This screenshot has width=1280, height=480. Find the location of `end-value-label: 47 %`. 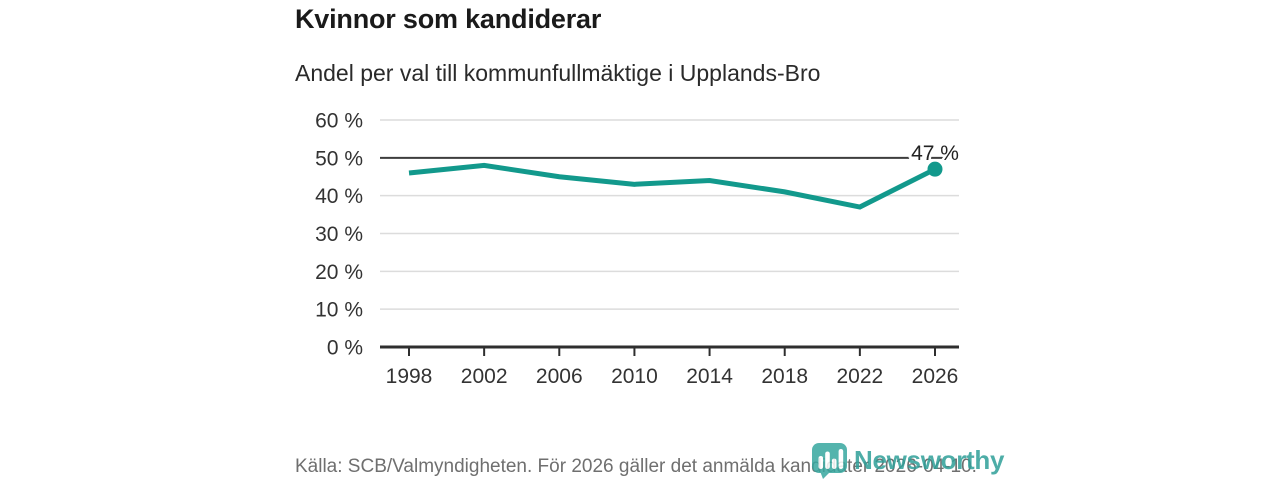

end-value-label: 47 % is located at coordinates (935, 153).